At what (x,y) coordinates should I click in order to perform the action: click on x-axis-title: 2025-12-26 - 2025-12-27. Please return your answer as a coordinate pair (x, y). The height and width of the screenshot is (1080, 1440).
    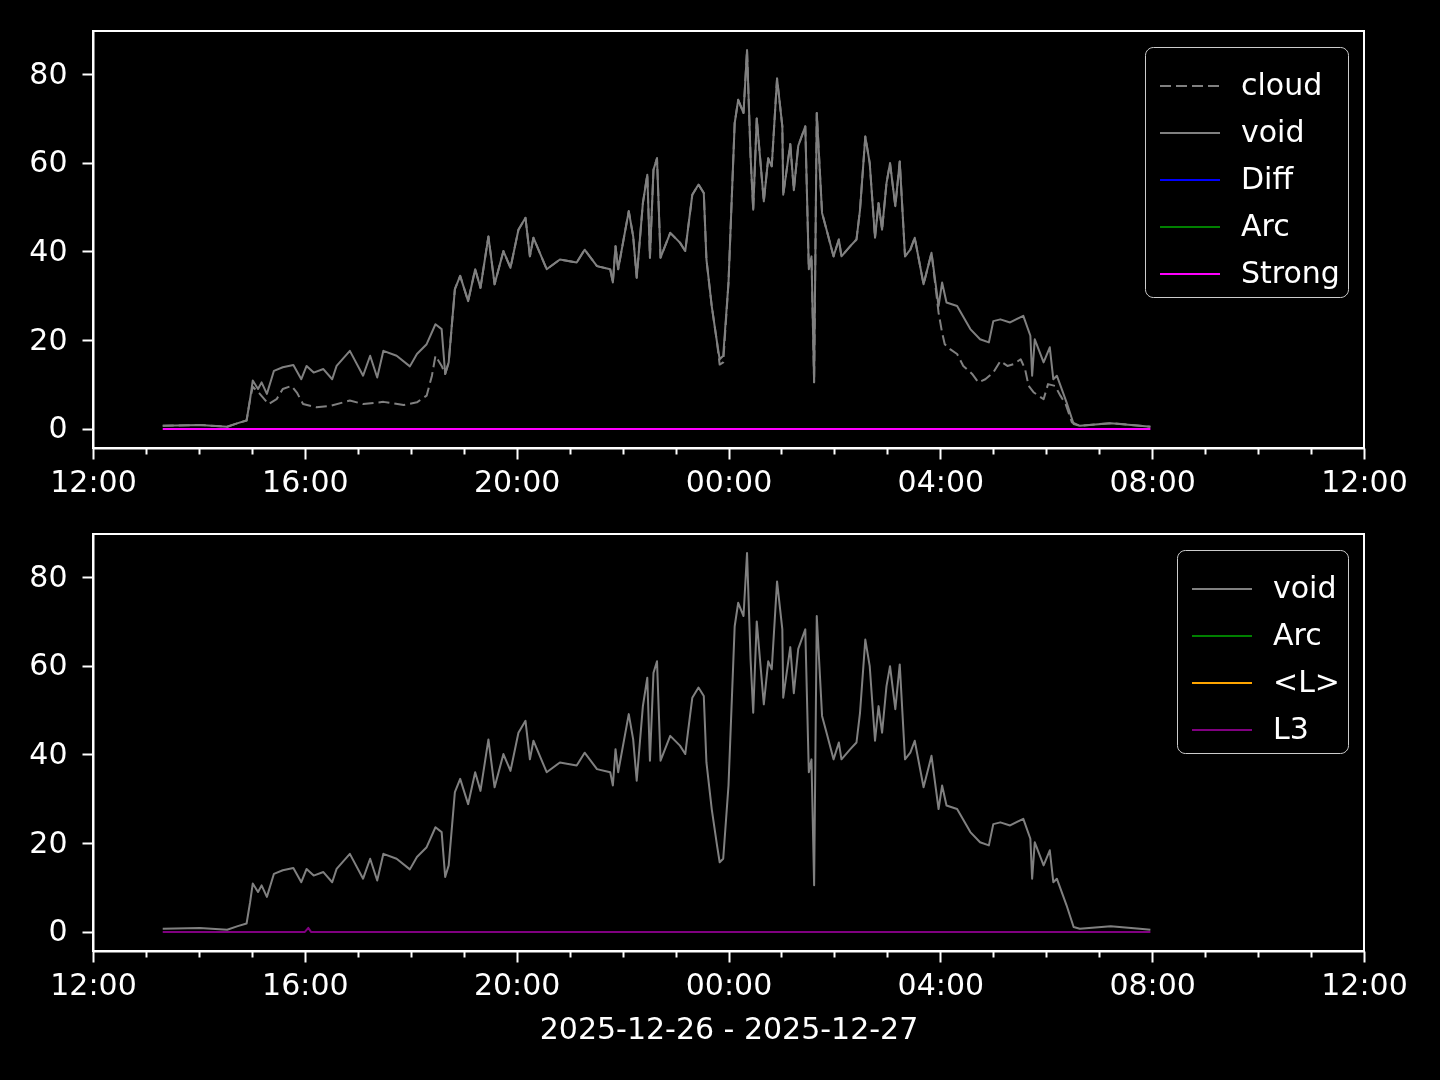
    Looking at the image, I should click on (729, 1028).